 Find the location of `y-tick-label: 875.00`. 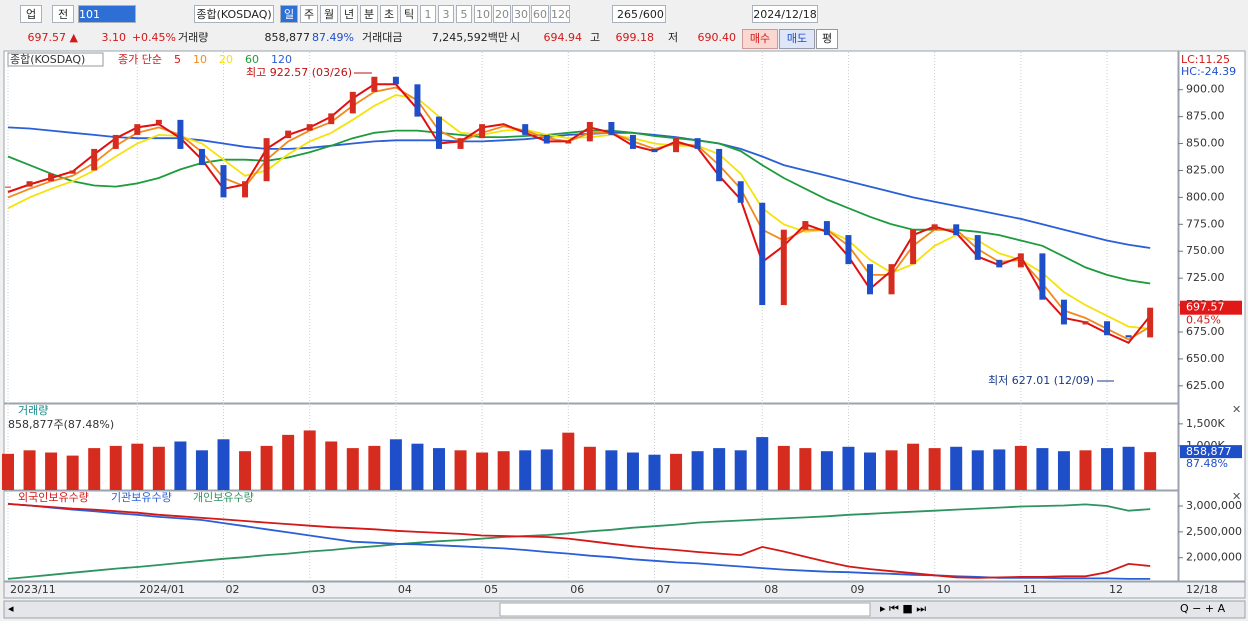

y-tick-label: 875.00 is located at coordinates (1205, 116).